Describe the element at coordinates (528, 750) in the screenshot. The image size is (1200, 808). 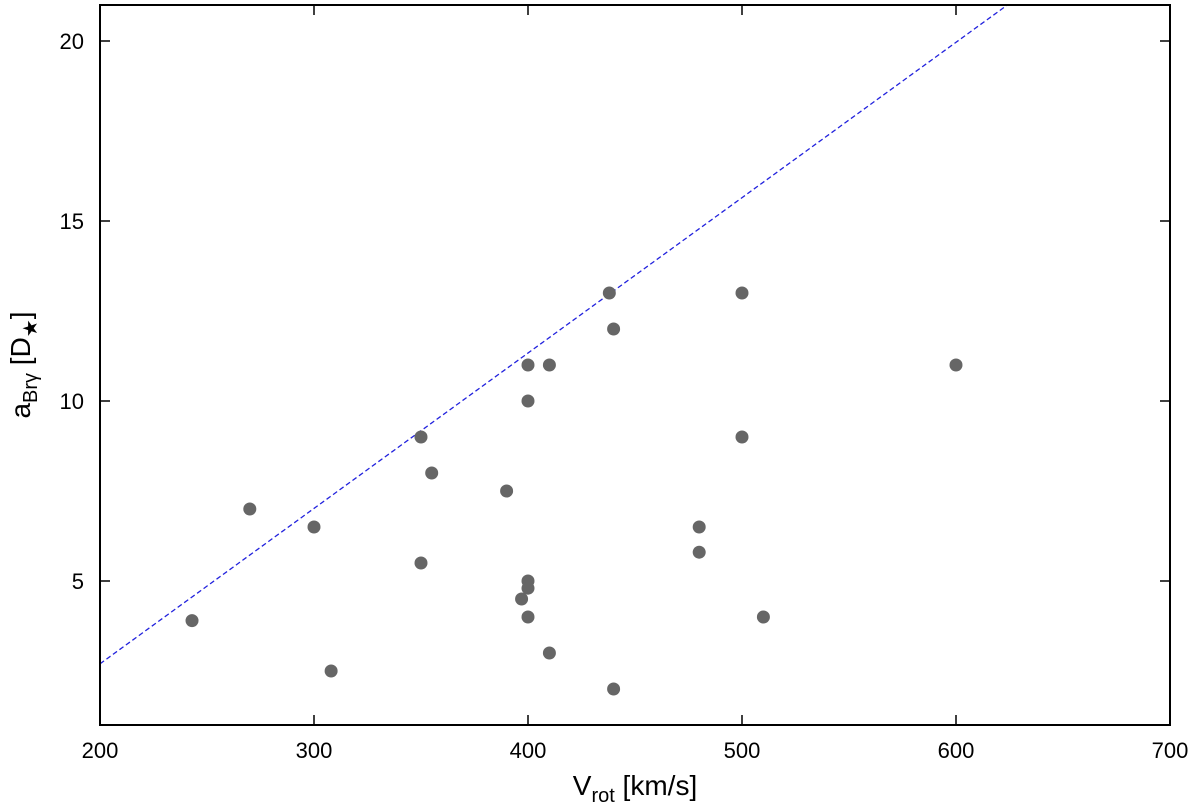
I see `x-tick-label: 400` at that location.